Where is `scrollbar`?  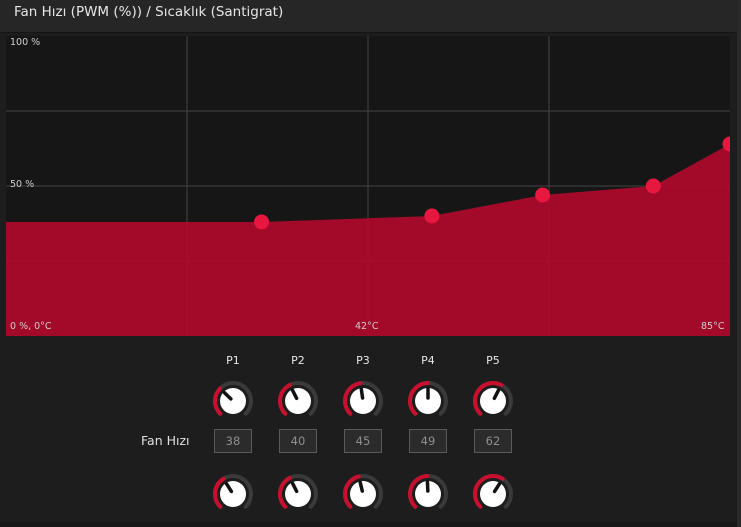
scrollbar is located at coordinates (739, 263).